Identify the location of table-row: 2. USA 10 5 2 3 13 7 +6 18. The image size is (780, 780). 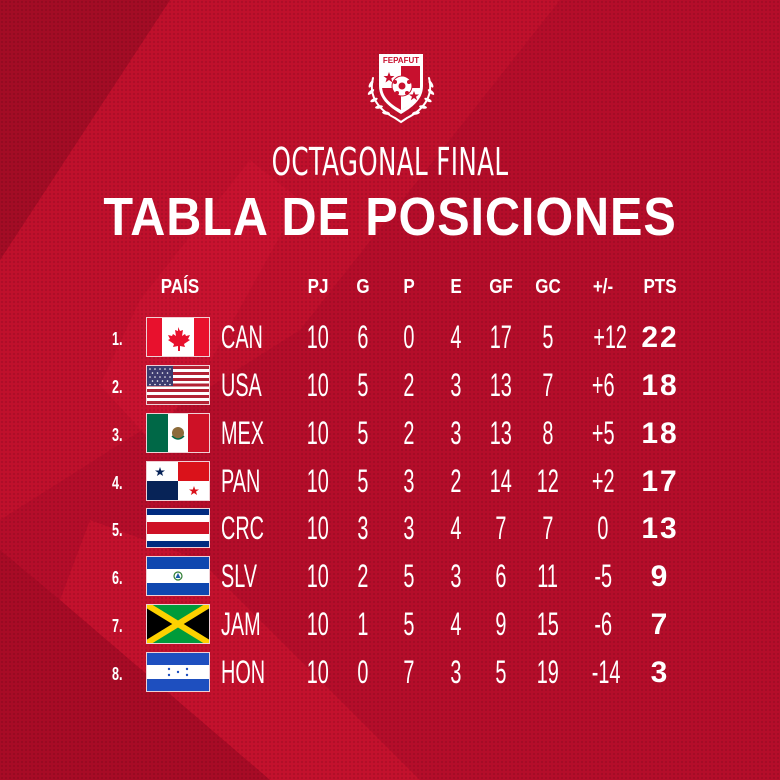
(390, 387).